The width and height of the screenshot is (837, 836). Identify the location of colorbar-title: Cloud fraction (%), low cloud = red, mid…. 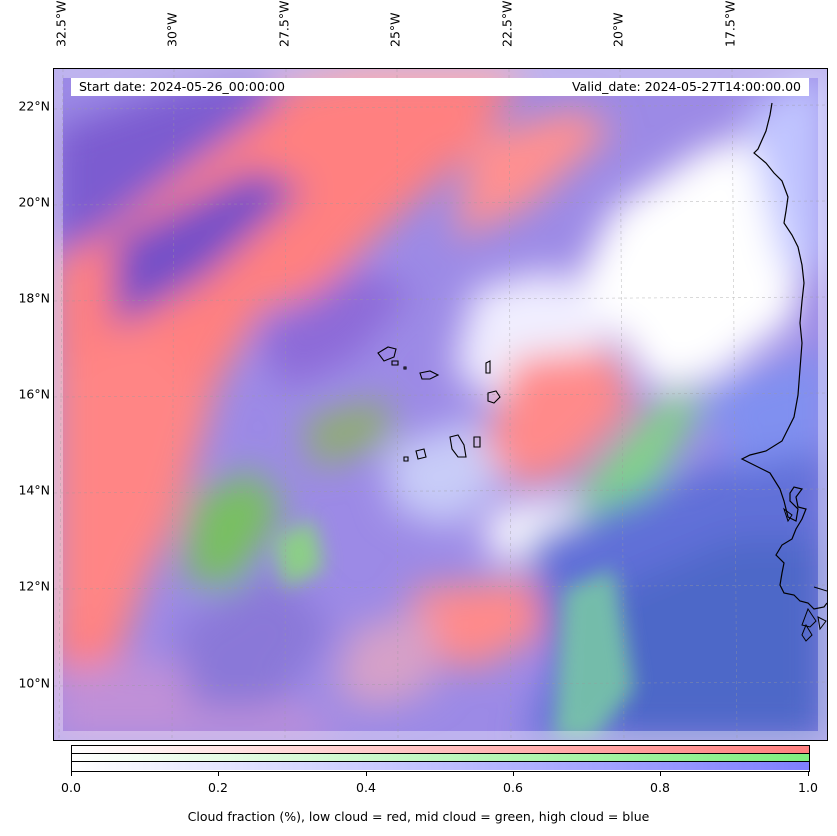
(418, 816).